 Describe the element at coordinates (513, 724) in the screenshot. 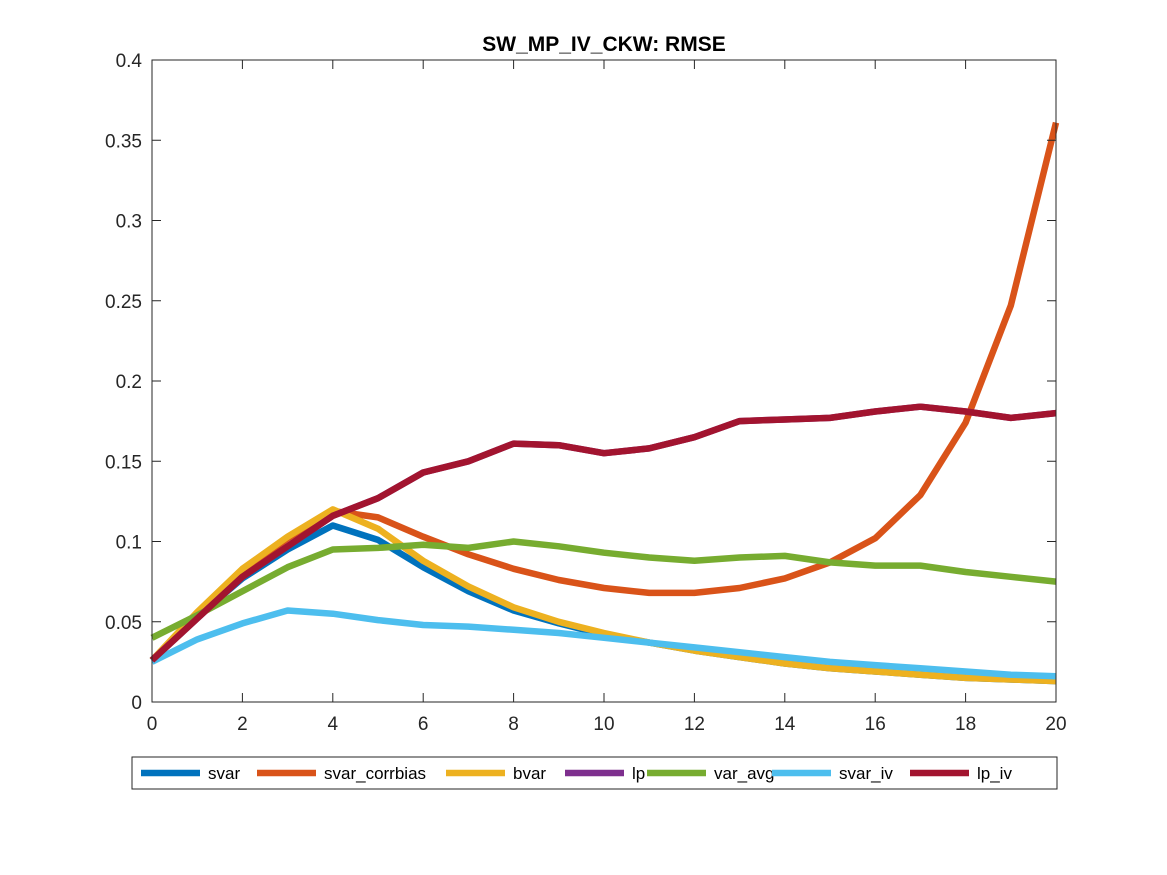

I see `x-tick-label: 8` at that location.